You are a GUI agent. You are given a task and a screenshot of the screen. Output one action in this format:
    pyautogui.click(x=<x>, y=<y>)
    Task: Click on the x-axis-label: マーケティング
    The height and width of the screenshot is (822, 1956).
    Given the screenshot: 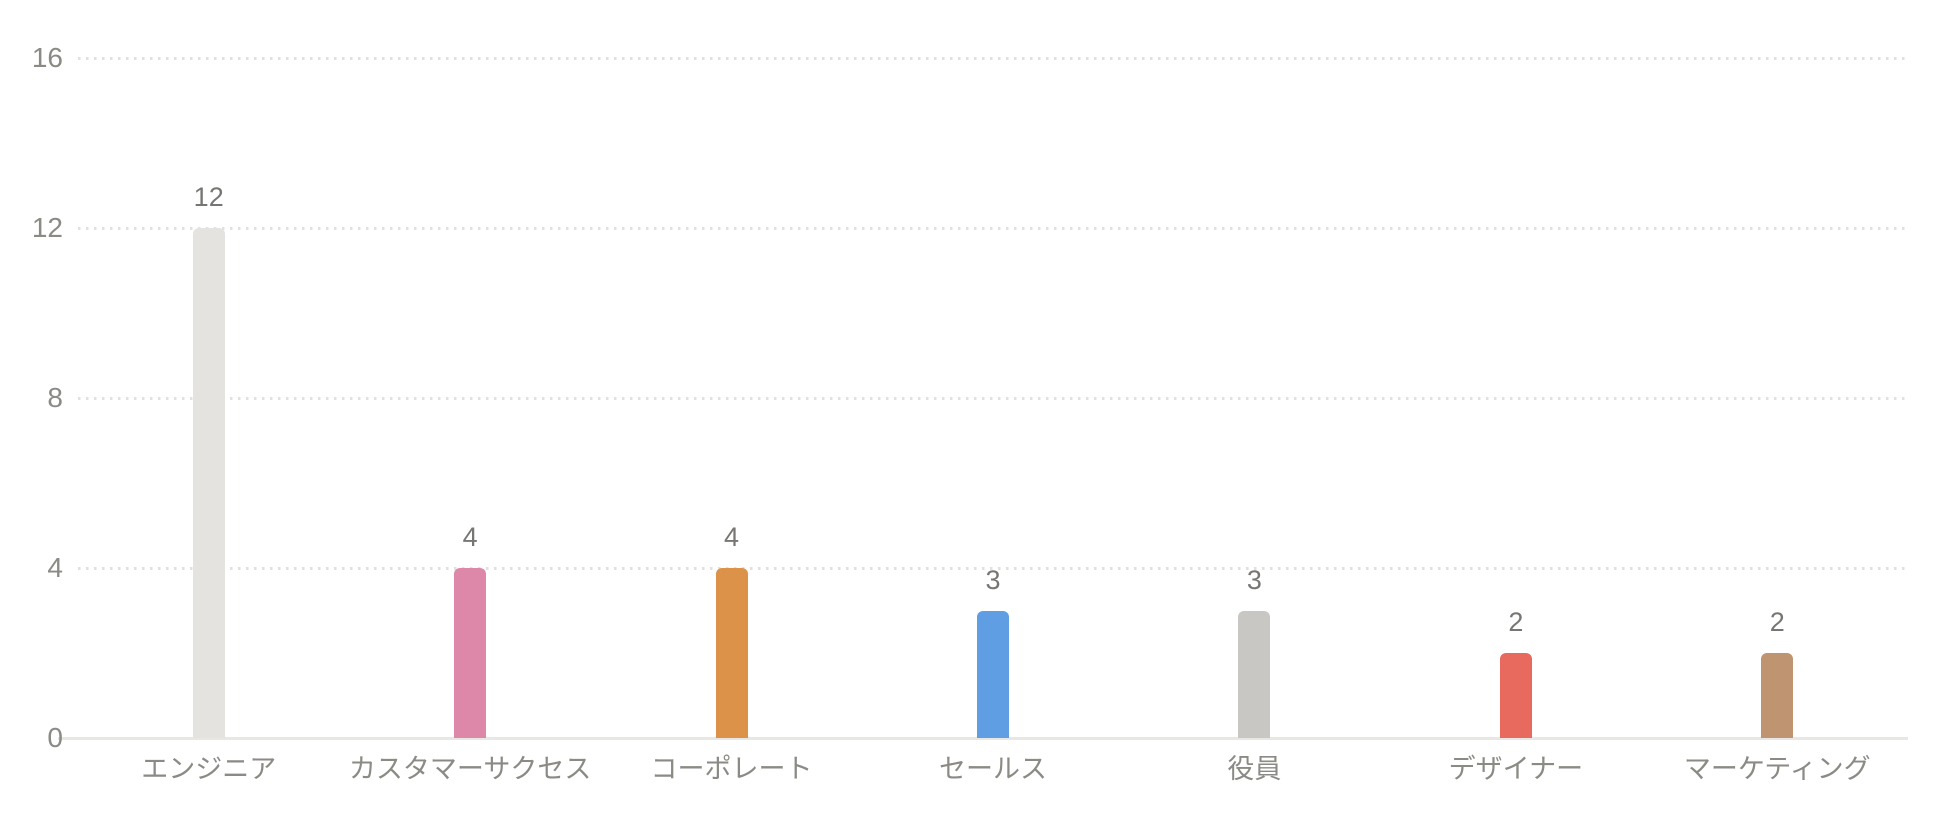 What is the action you would take?
    pyautogui.click(x=1777, y=769)
    